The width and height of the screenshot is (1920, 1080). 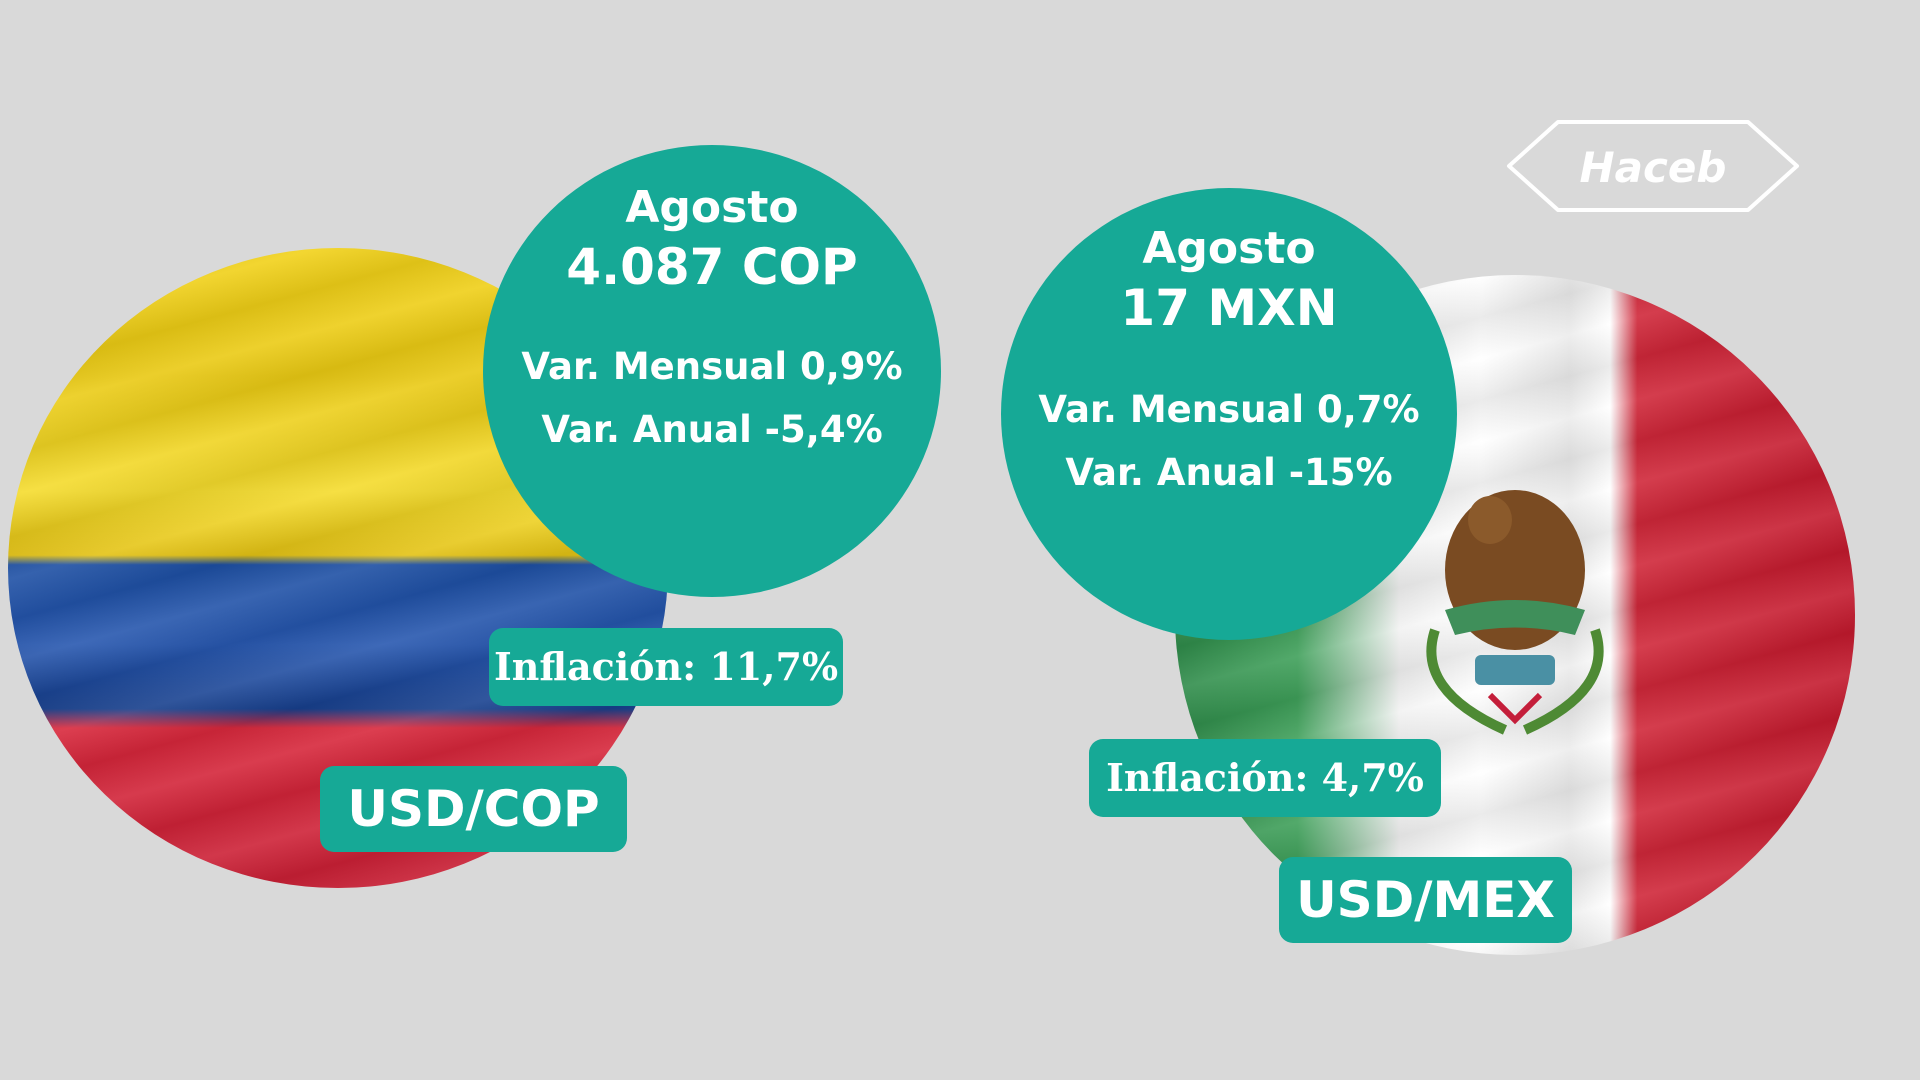 What do you see at coordinates (473, 809) in the screenshot?
I see `colombia-currency-pair-badge: USD/COP` at bounding box center [473, 809].